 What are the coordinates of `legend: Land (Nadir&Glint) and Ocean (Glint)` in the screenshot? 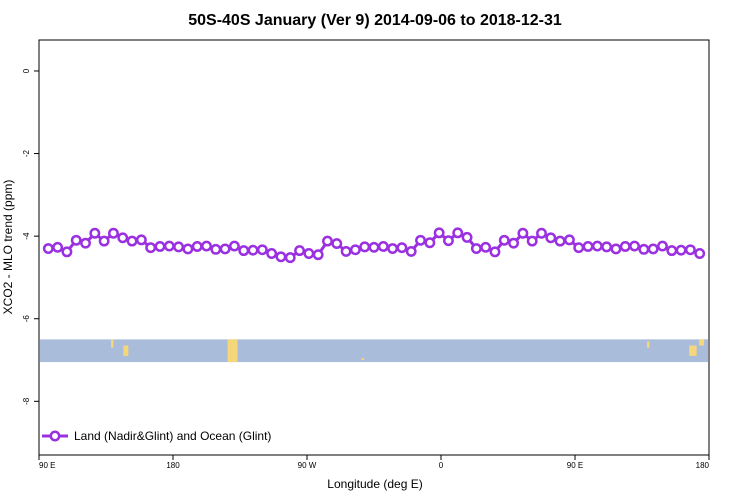 It's located at (156, 436).